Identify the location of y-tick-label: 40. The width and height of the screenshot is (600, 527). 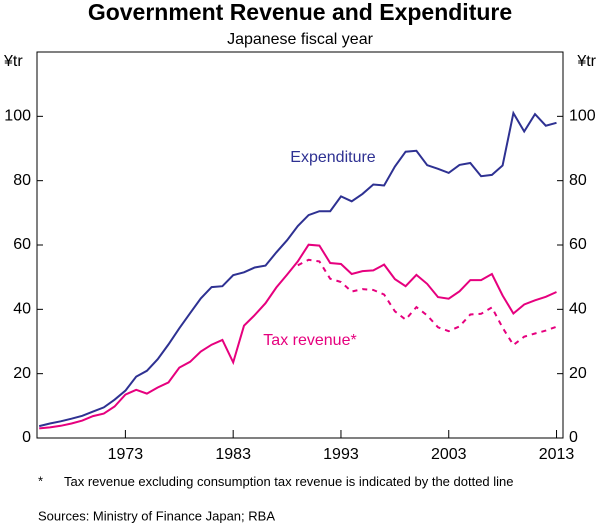
(22, 309).